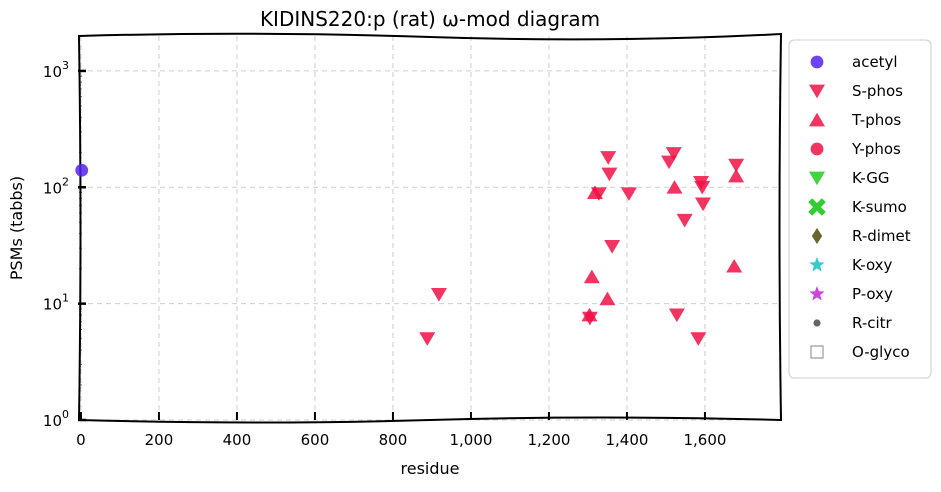 The height and width of the screenshot is (492, 941). Describe the element at coordinates (65, 298) in the screenshot. I see `y-tick-exponent: 1` at that location.